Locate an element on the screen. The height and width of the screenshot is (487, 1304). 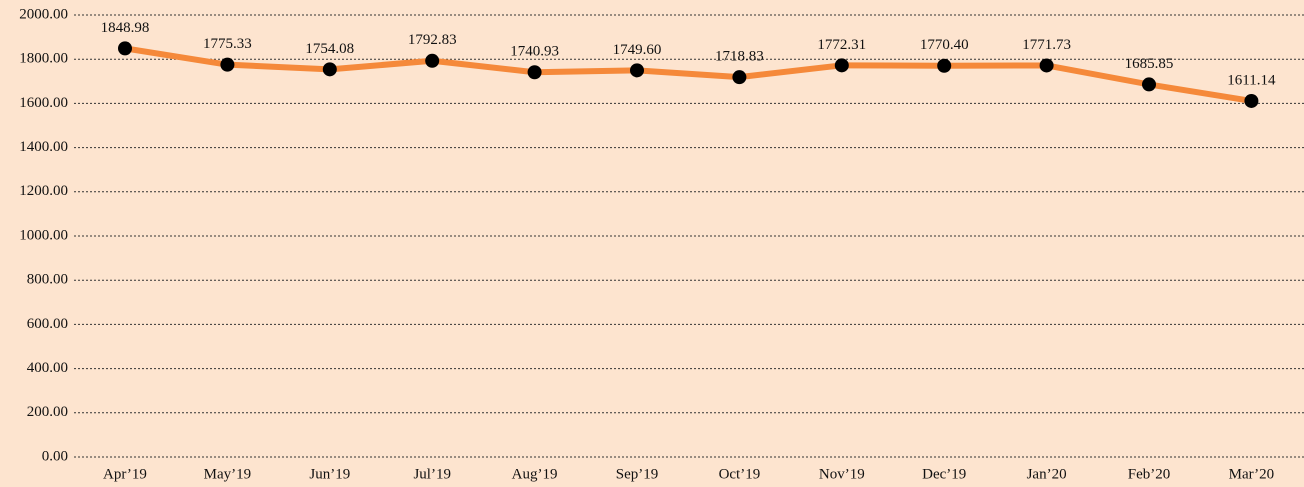
x-tick-label: Jun’19 is located at coordinates (329, 474).